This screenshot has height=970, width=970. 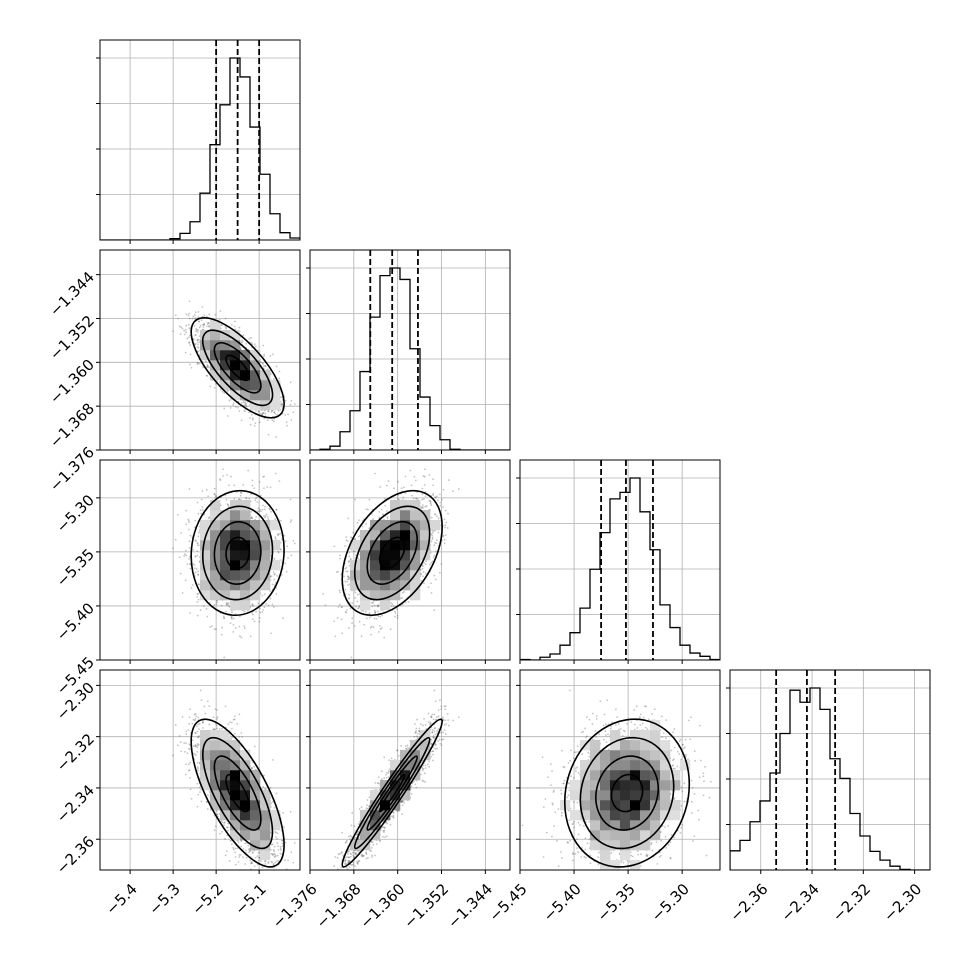 What do you see at coordinates (177, 372) in the screenshot?
I see `panel-1-0: −1.376−1.368−1.360−1.352−1.344` at bounding box center [177, 372].